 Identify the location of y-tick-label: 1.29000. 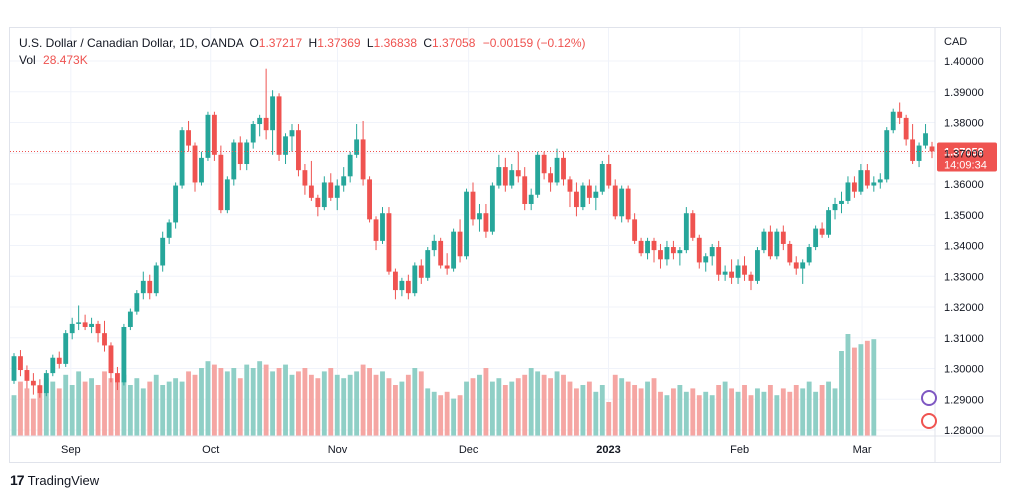
(964, 400).